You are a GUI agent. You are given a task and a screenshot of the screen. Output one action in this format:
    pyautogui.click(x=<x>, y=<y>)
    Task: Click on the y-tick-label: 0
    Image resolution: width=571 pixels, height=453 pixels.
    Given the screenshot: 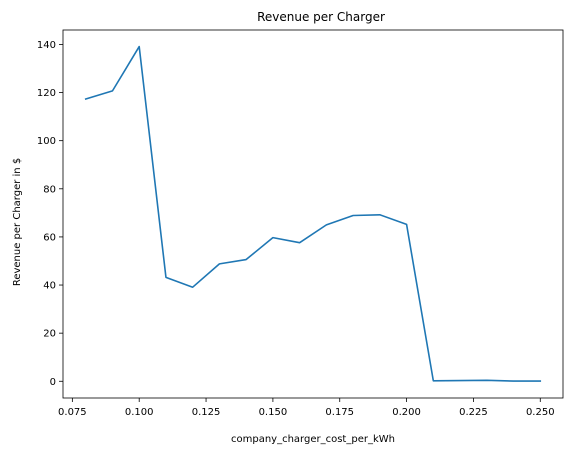 What is the action you would take?
    pyautogui.click(x=53, y=382)
    